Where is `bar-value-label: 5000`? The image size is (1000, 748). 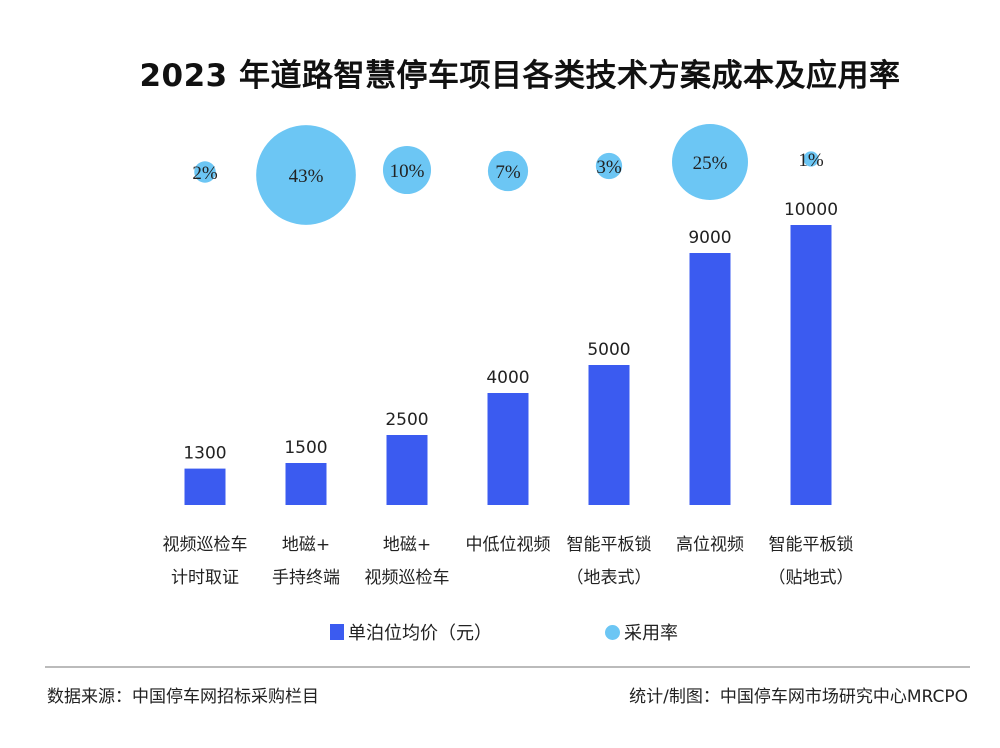 bar-value-label: 5000 is located at coordinates (608, 350).